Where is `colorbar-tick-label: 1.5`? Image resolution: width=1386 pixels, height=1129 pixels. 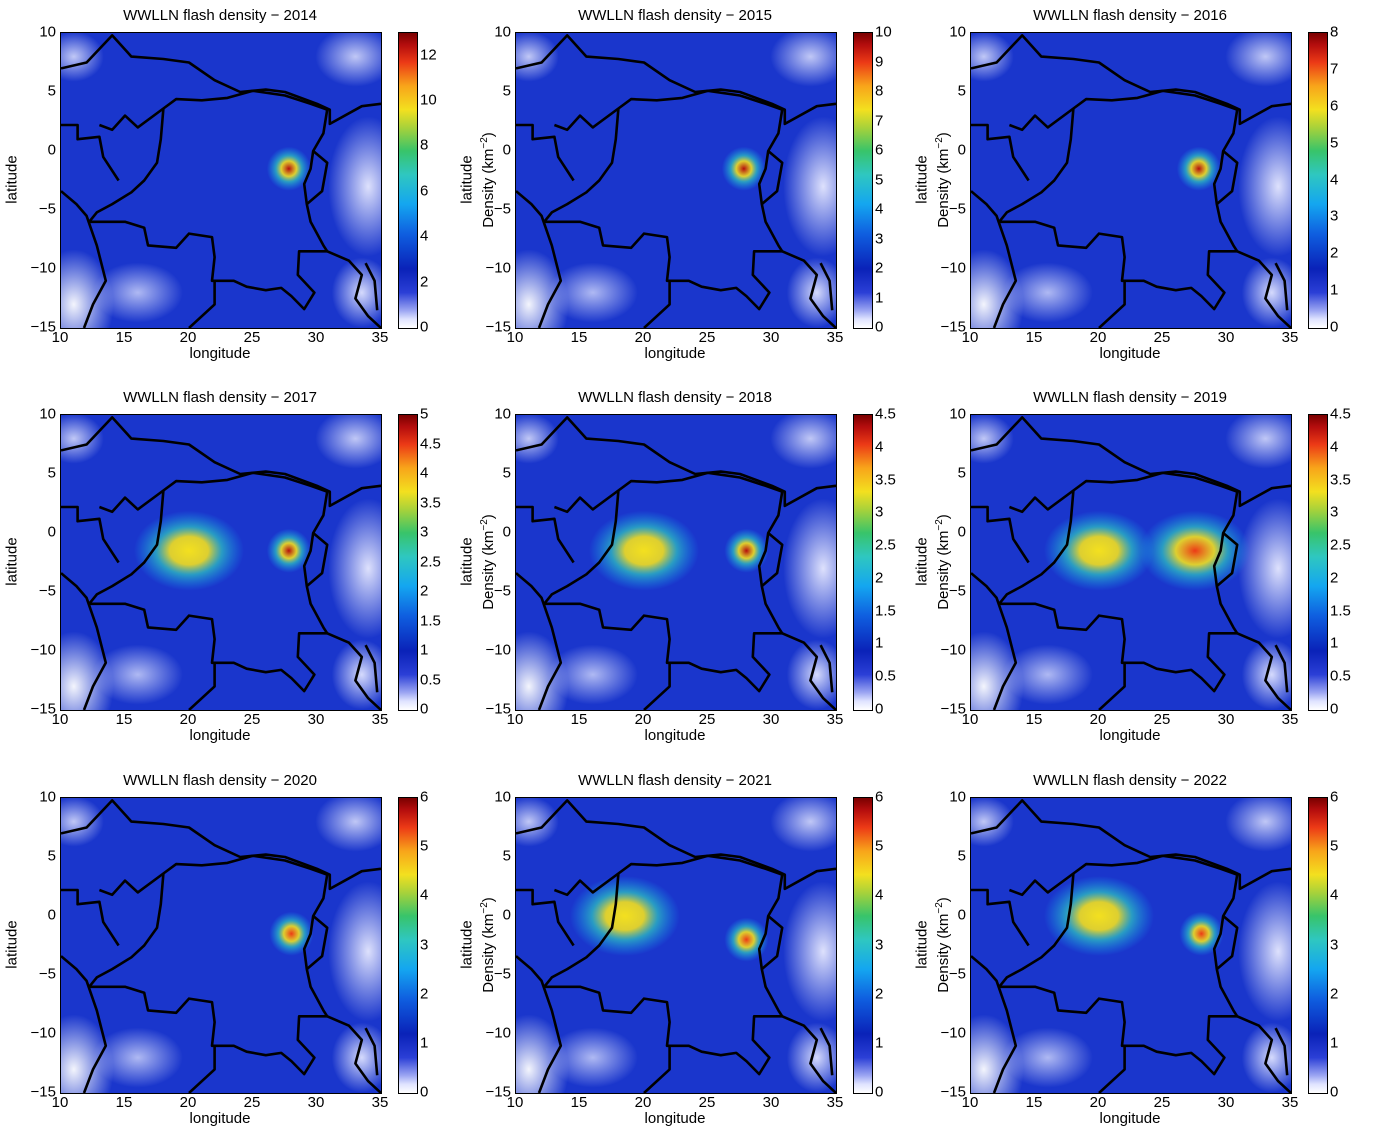 colorbar-tick-label: 1.5 is located at coordinates (1340, 611).